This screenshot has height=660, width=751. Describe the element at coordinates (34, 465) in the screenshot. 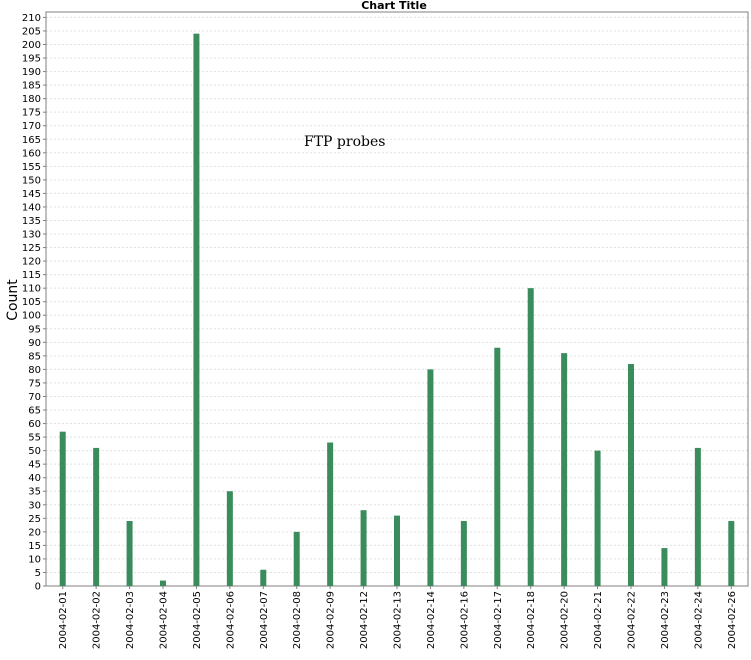

I see `y-tick-label: 45` at that location.